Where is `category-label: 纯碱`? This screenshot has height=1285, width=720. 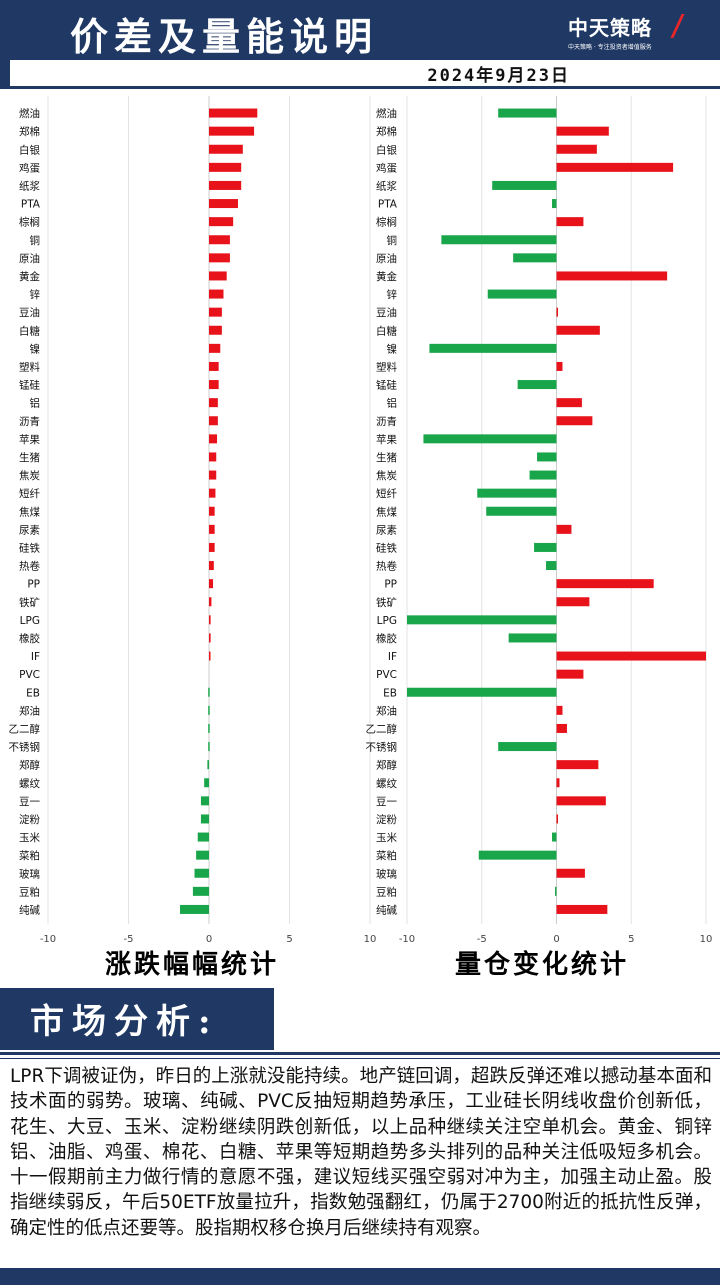
category-label: 纯碱 is located at coordinates (29, 909).